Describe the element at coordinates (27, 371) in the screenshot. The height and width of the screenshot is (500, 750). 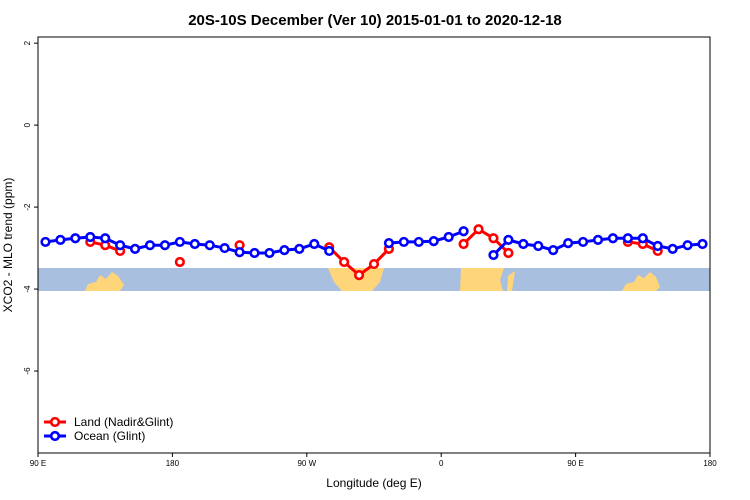
I see `y-tick-label: -6` at that location.